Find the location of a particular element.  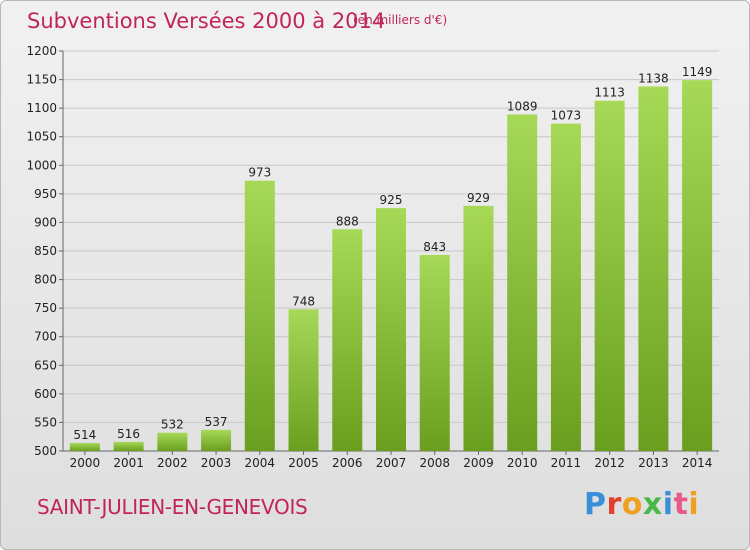

x-tick-label: 2003 is located at coordinates (216, 463).